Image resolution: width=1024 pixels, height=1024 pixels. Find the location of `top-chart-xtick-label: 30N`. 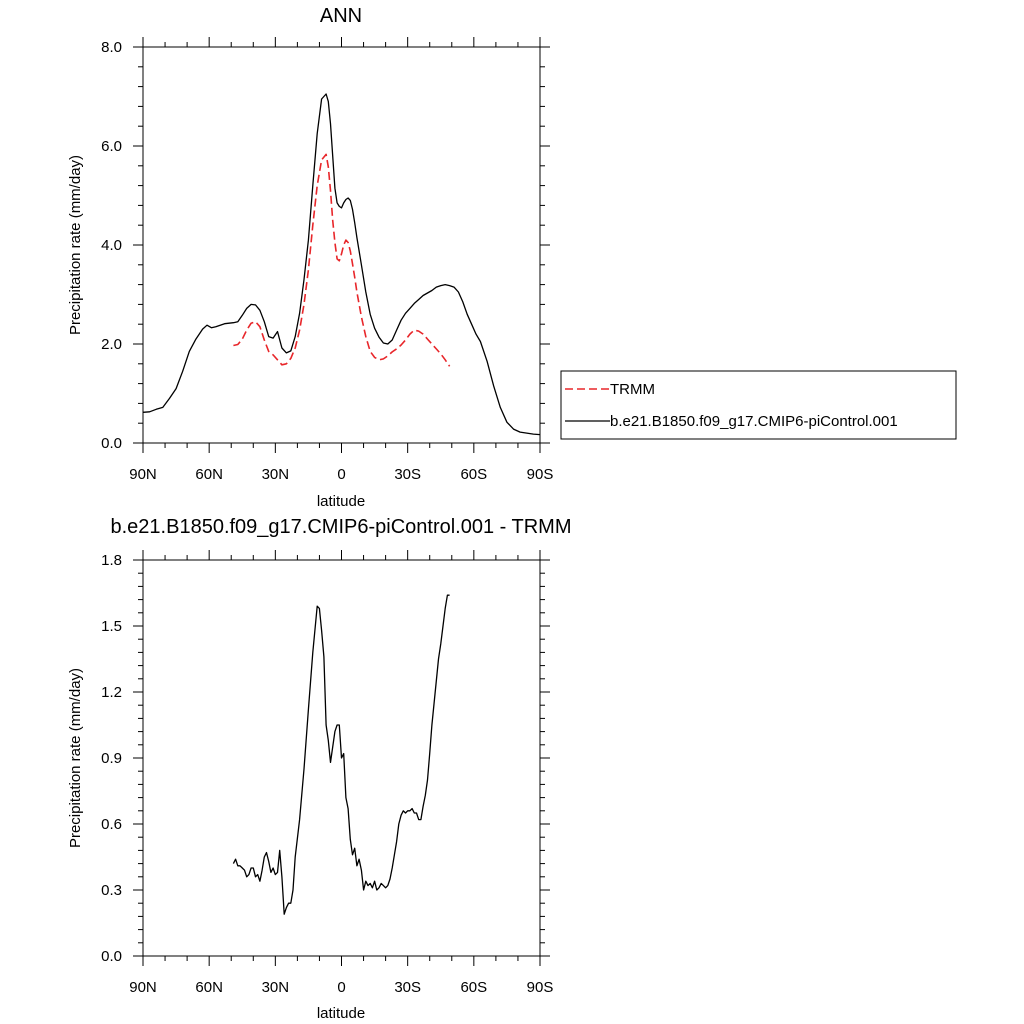

top-chart-xtick-label: 30N is located at coordinates (276, 474).